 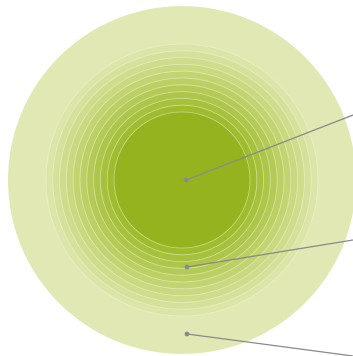 I want to click on callout-line-inner, so click(x=269, y=147).